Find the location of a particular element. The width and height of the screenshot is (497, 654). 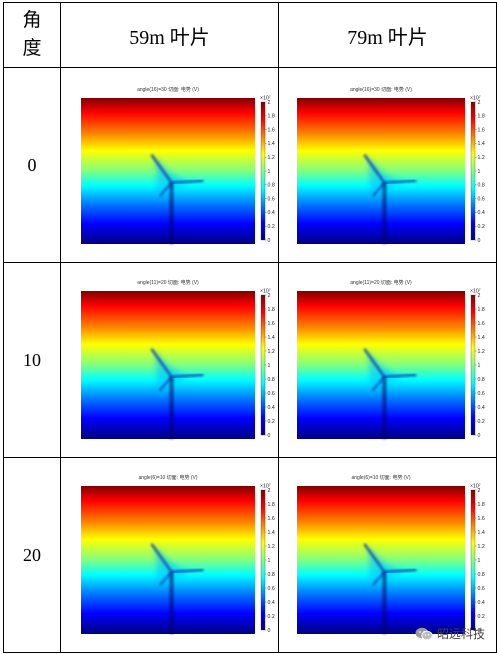

header-angle-label: 角度 is located at coordinates (31, 34).